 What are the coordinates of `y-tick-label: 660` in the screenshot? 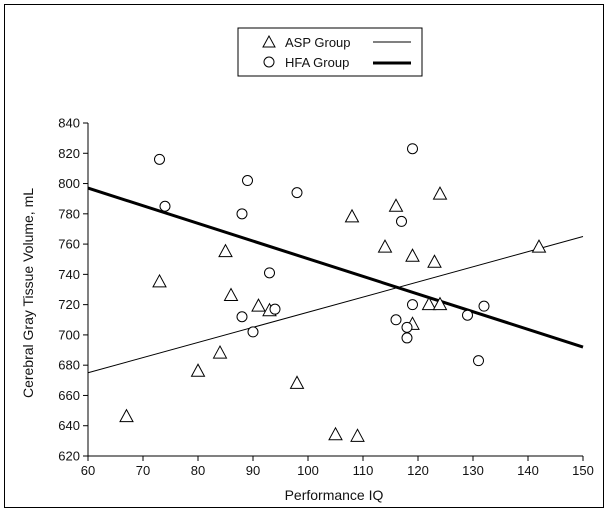 It's located at (69, 395).